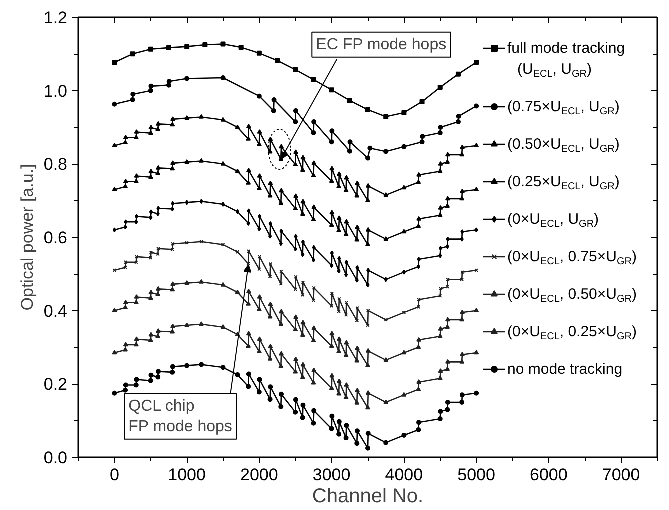  What do you see at coordinates (56, 311) in the screenshot?
I see `y-tick-label: 0.4` at bounding box center [56, 311].